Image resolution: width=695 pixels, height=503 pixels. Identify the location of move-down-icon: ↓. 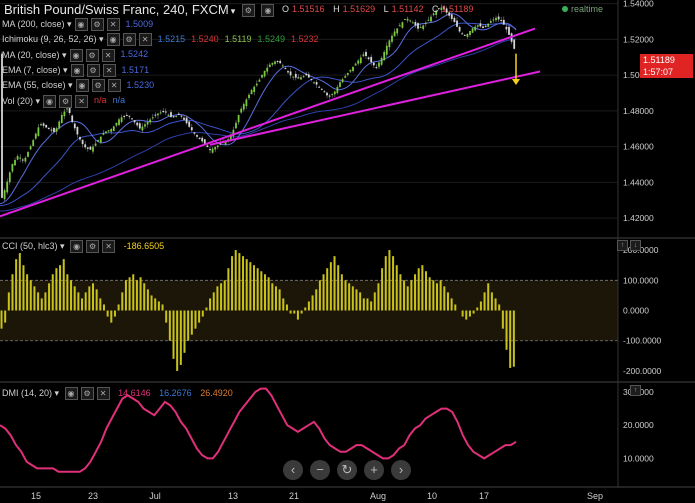
(635, 245).